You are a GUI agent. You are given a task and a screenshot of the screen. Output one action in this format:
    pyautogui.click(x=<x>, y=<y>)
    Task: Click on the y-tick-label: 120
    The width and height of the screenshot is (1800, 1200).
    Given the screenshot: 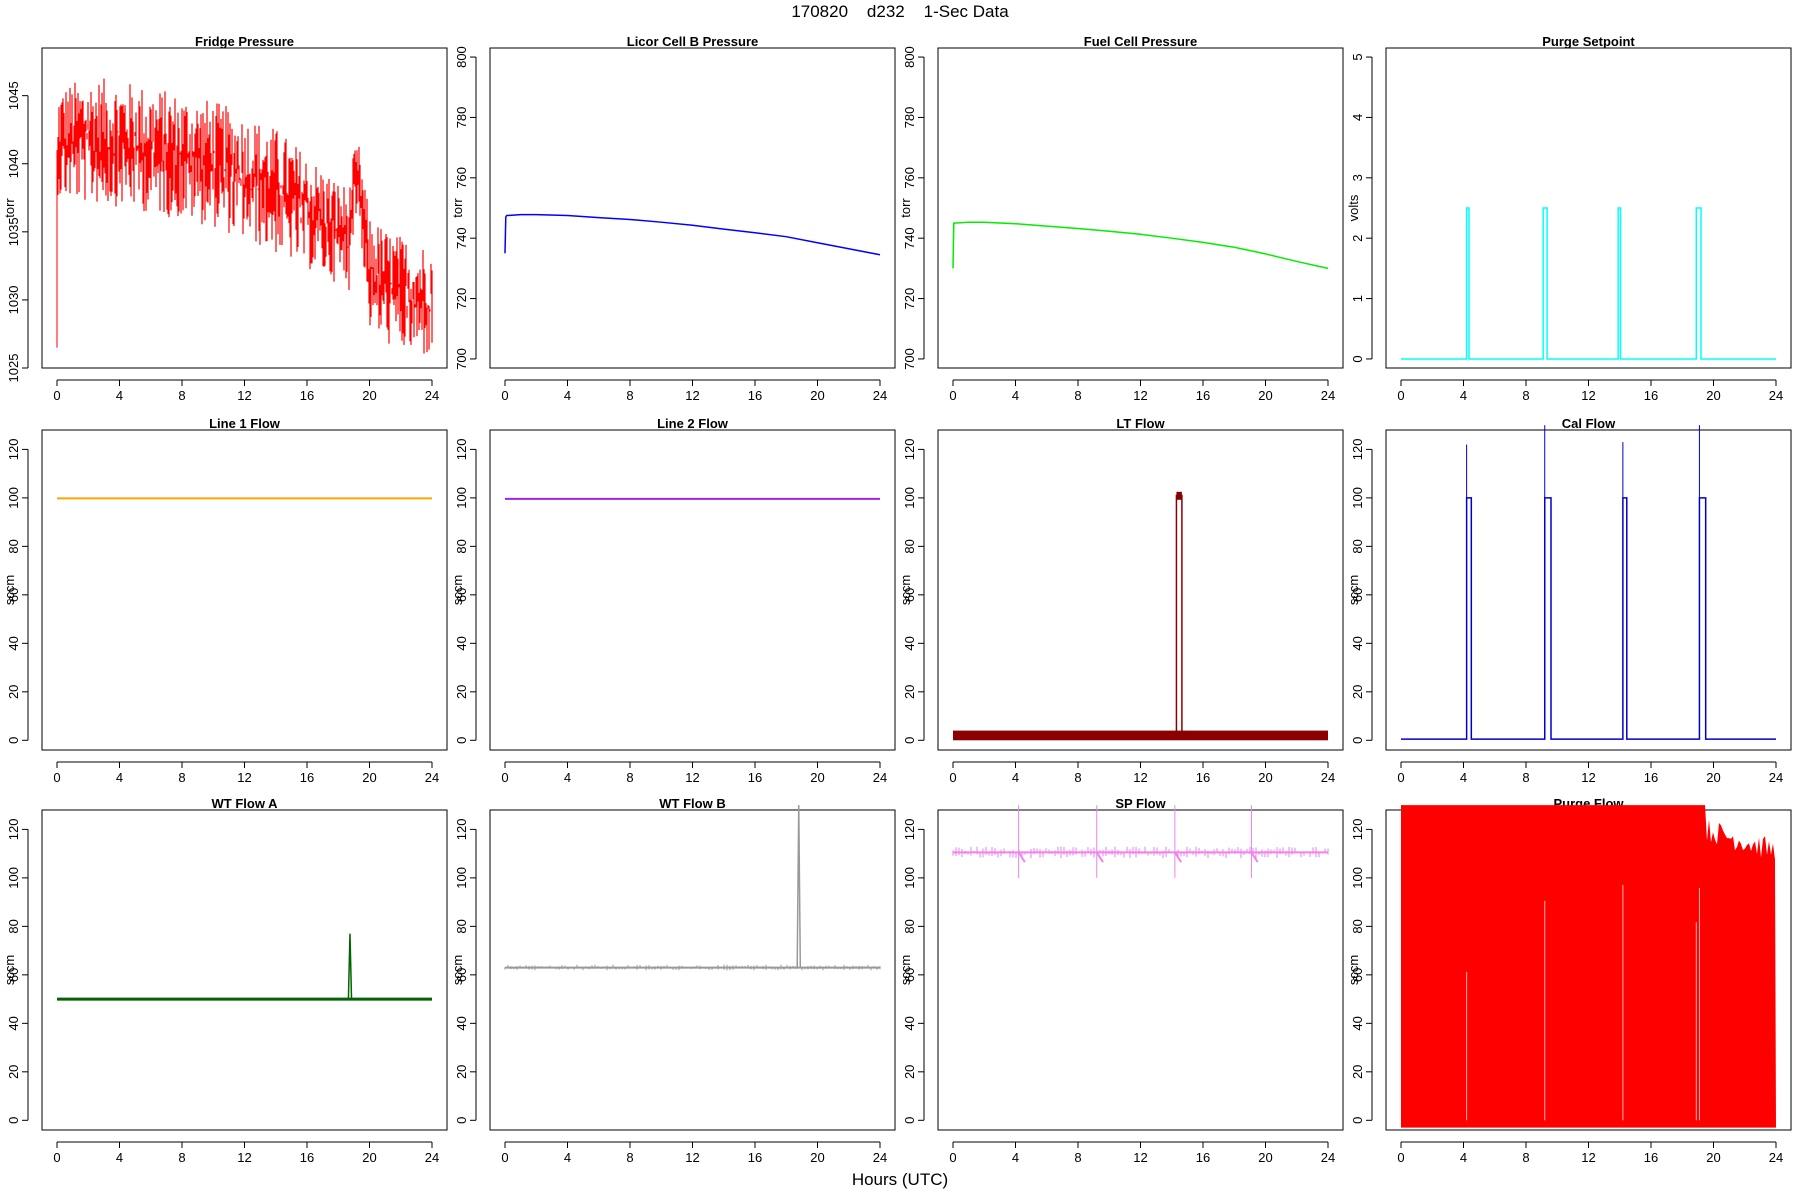 What is the action you would take?
    pyautogui.click(x=909, y=830)
    